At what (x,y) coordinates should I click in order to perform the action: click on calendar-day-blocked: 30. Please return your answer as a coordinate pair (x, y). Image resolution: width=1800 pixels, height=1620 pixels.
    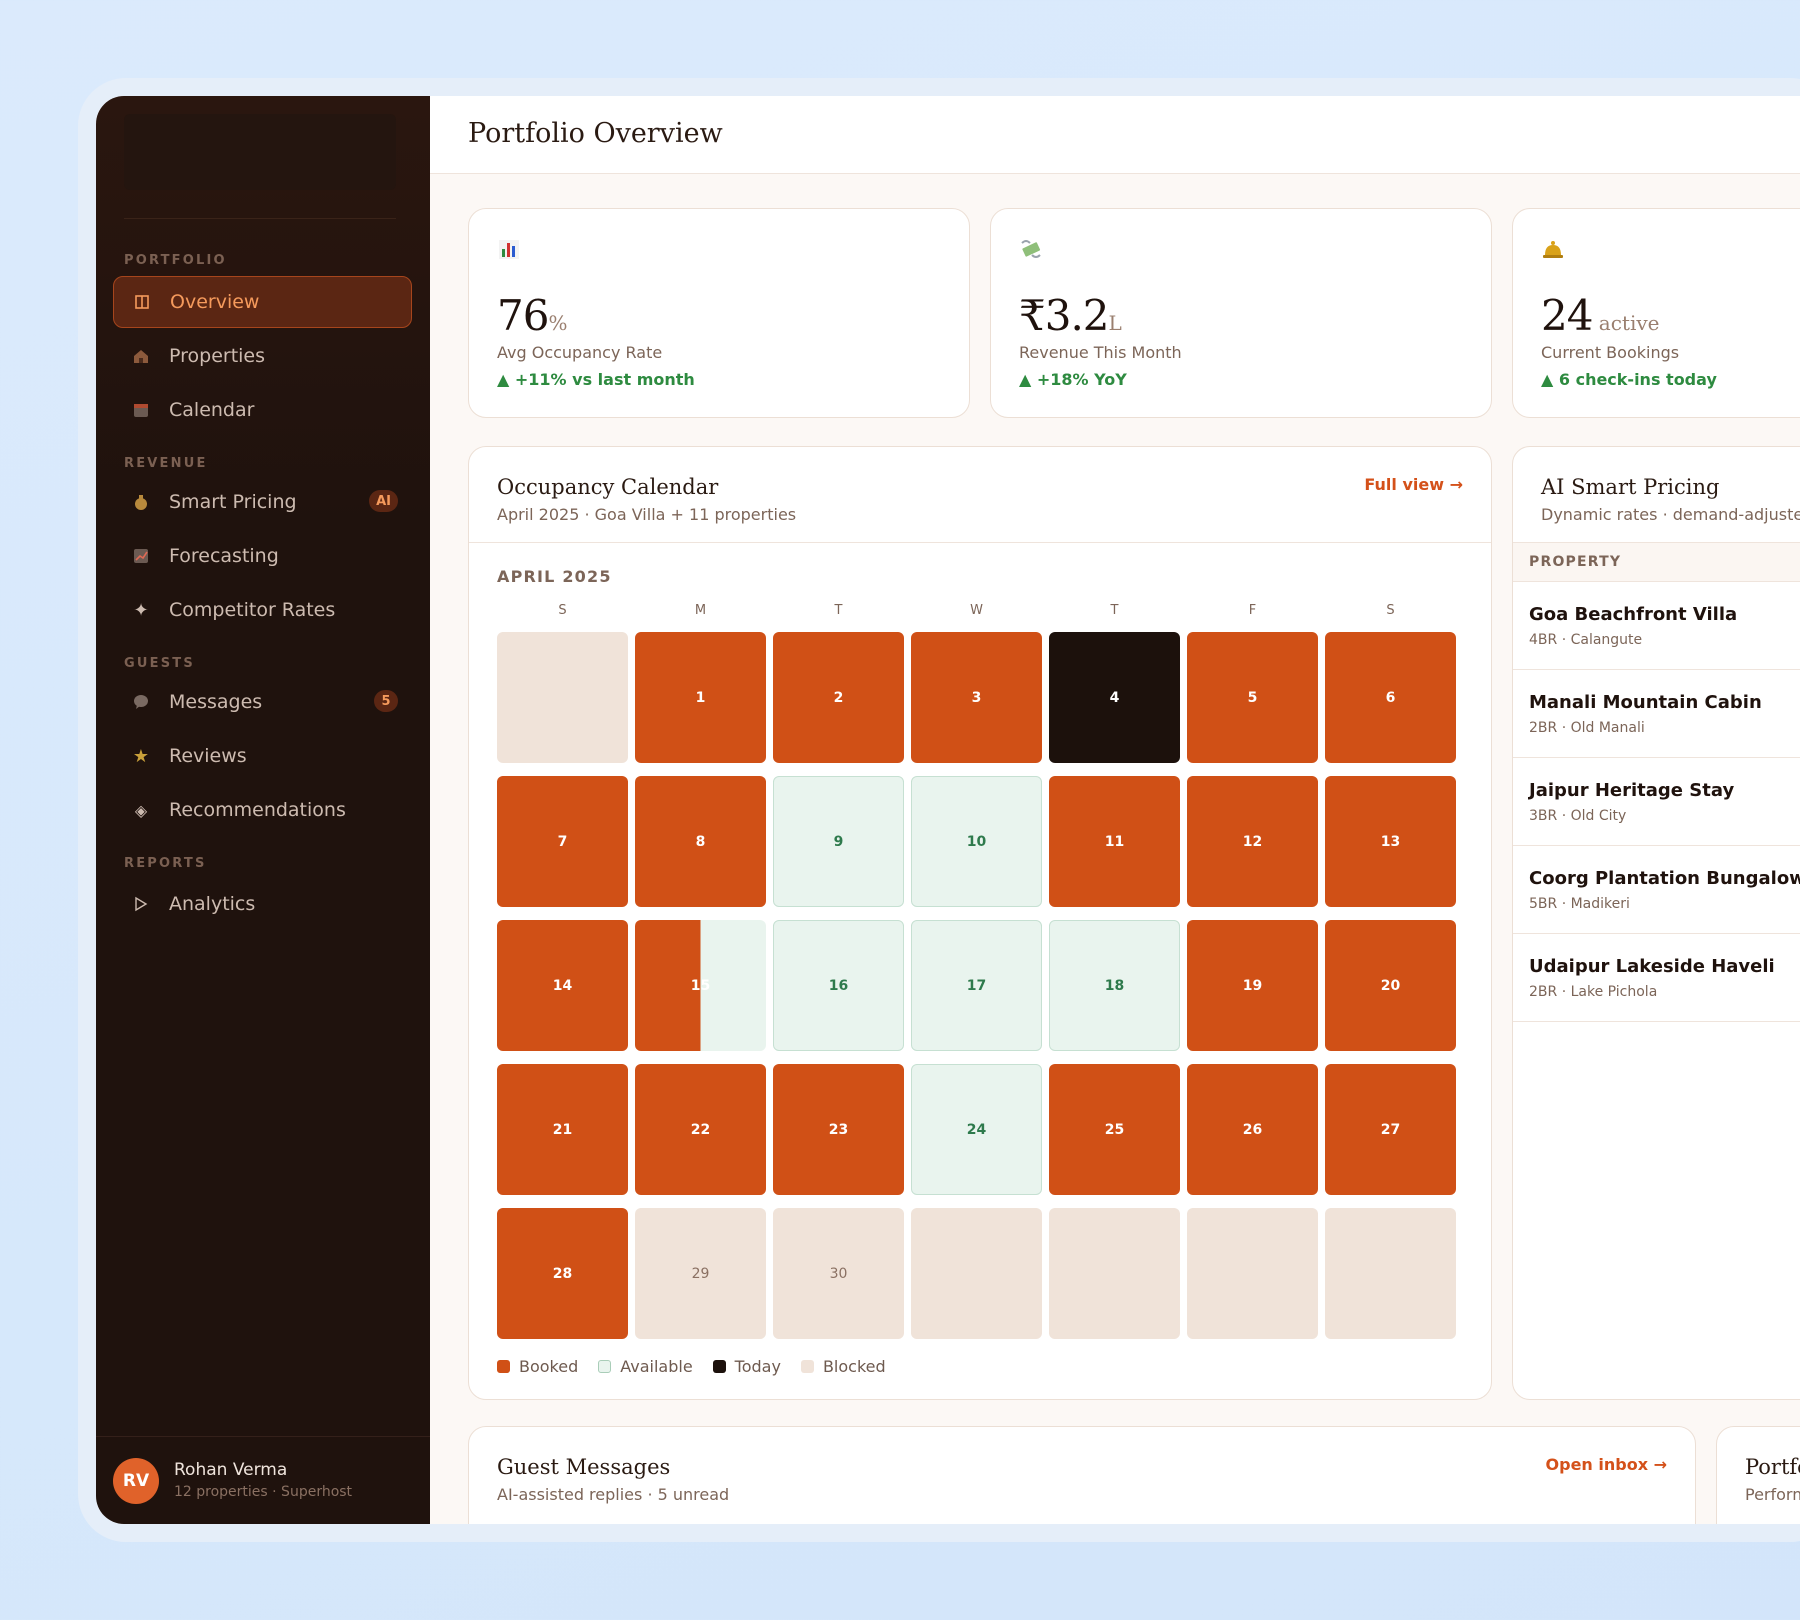
    Looking at the image, I should click on (838, 1273).